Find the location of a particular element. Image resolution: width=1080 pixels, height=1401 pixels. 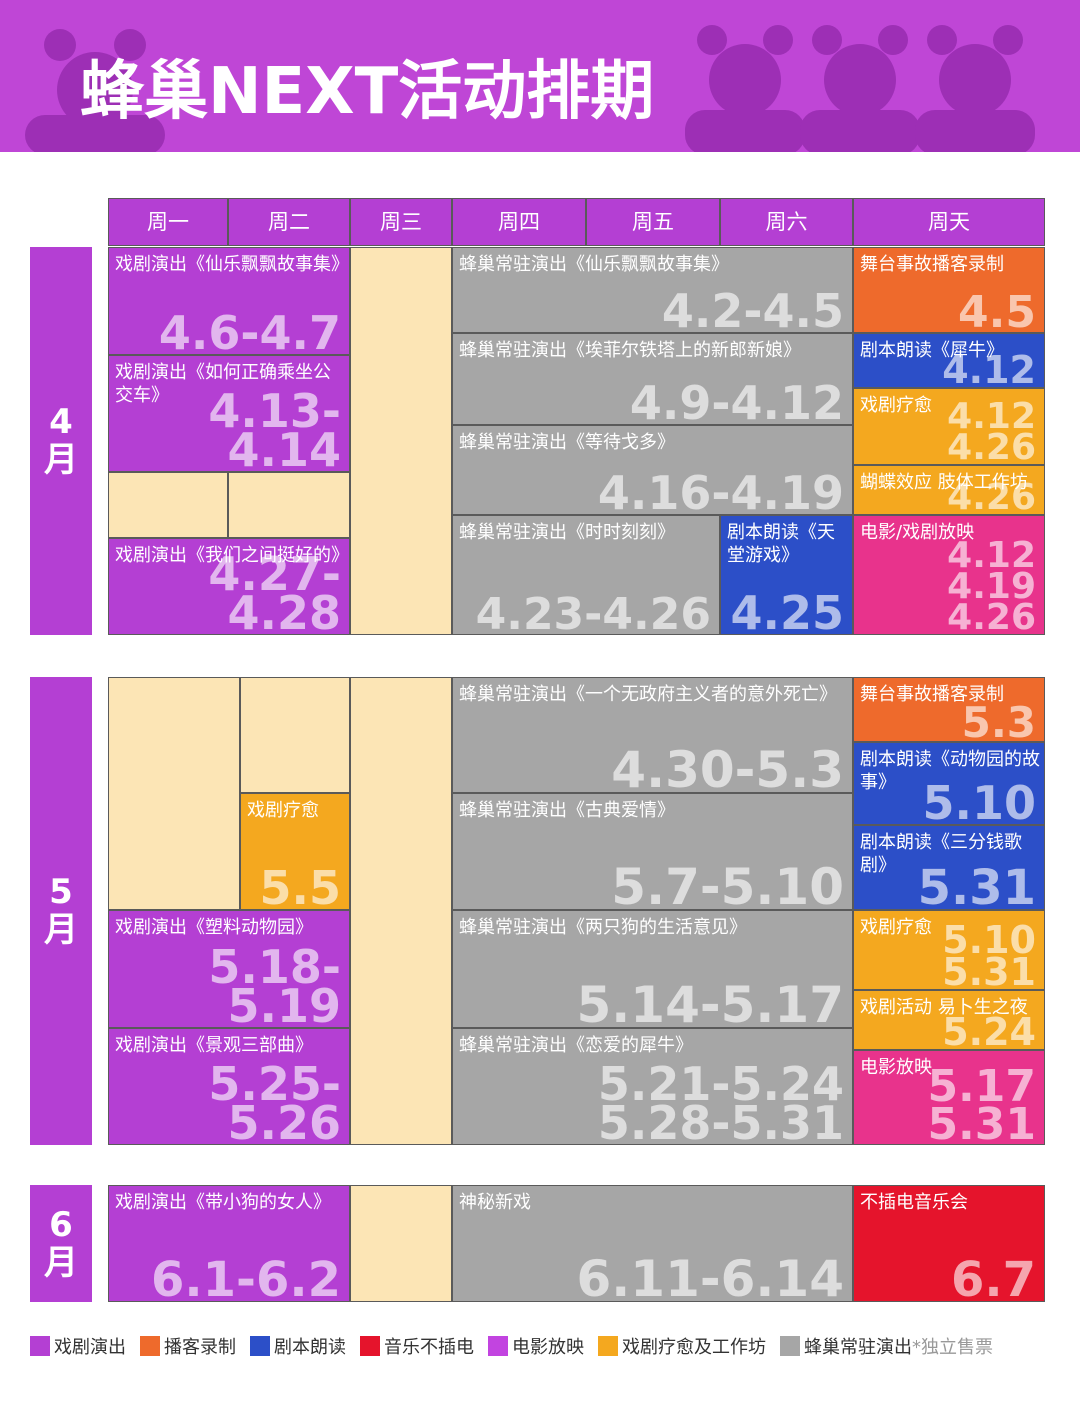

event-title: 蜂巢常驻演出《古典爱情》 is located at coordinates (567, 810).